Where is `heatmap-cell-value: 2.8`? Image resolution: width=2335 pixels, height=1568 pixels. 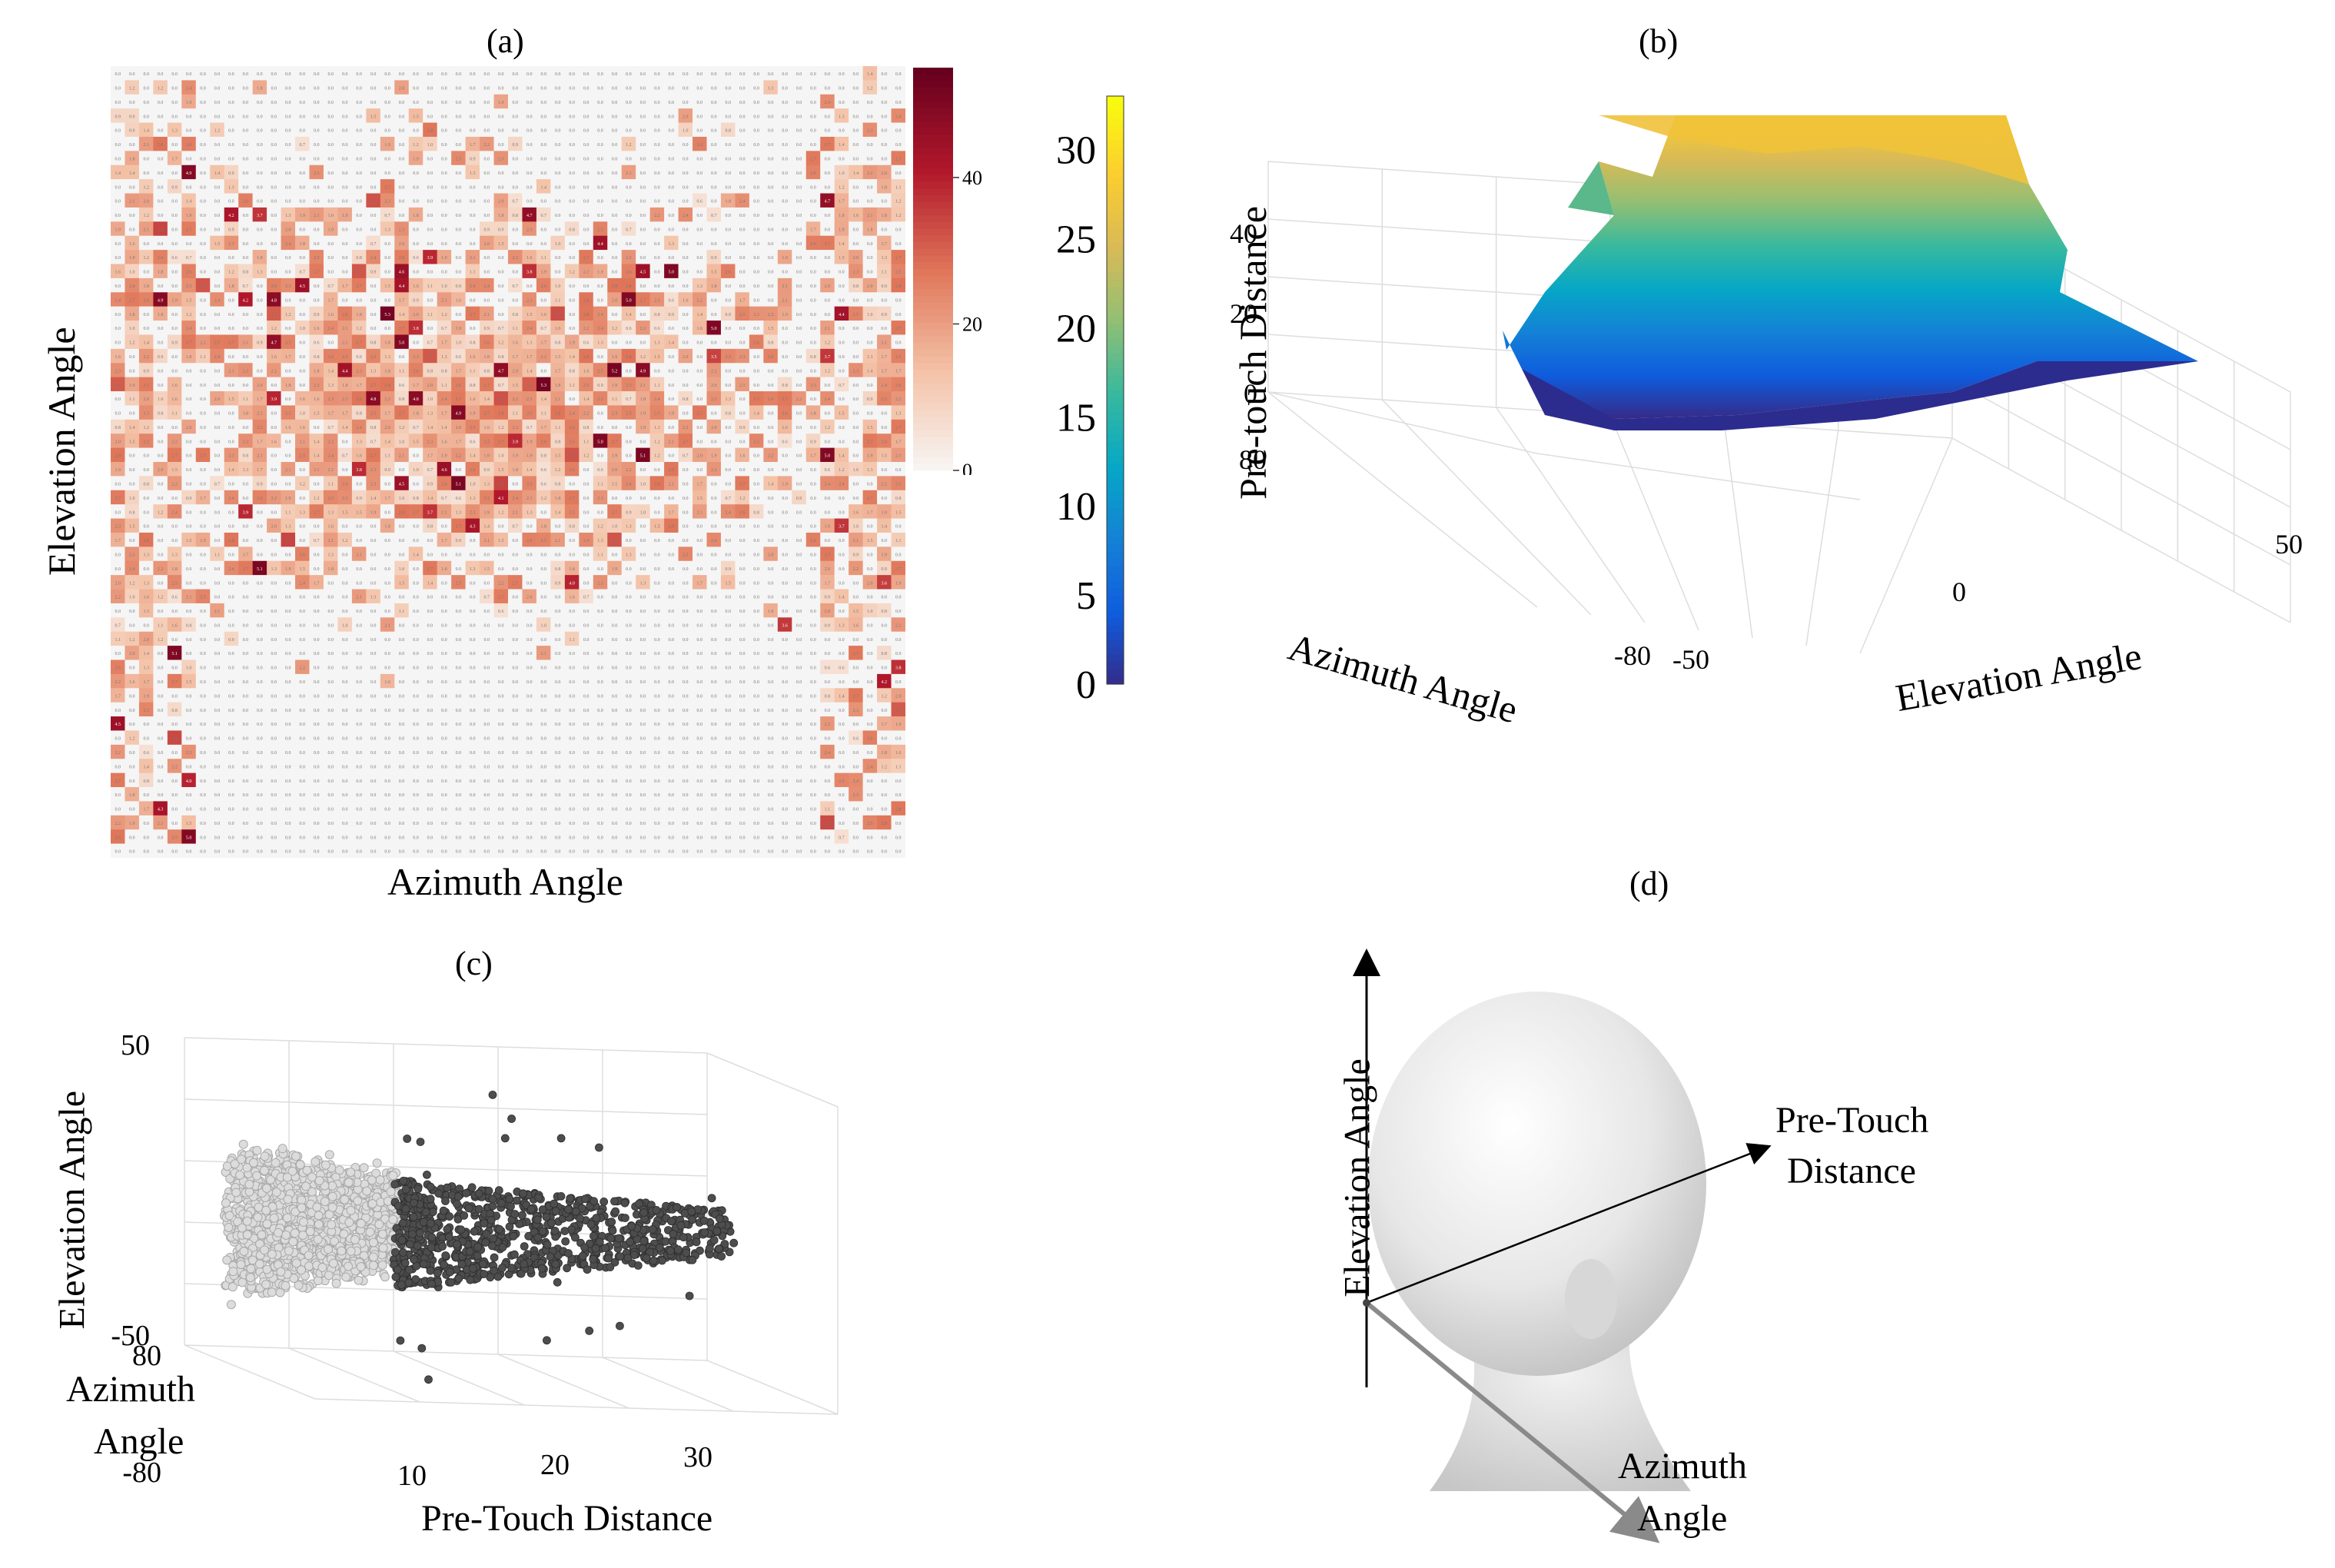
heatmap-cell-value: 2.8 is located at coordinates (231, 541).